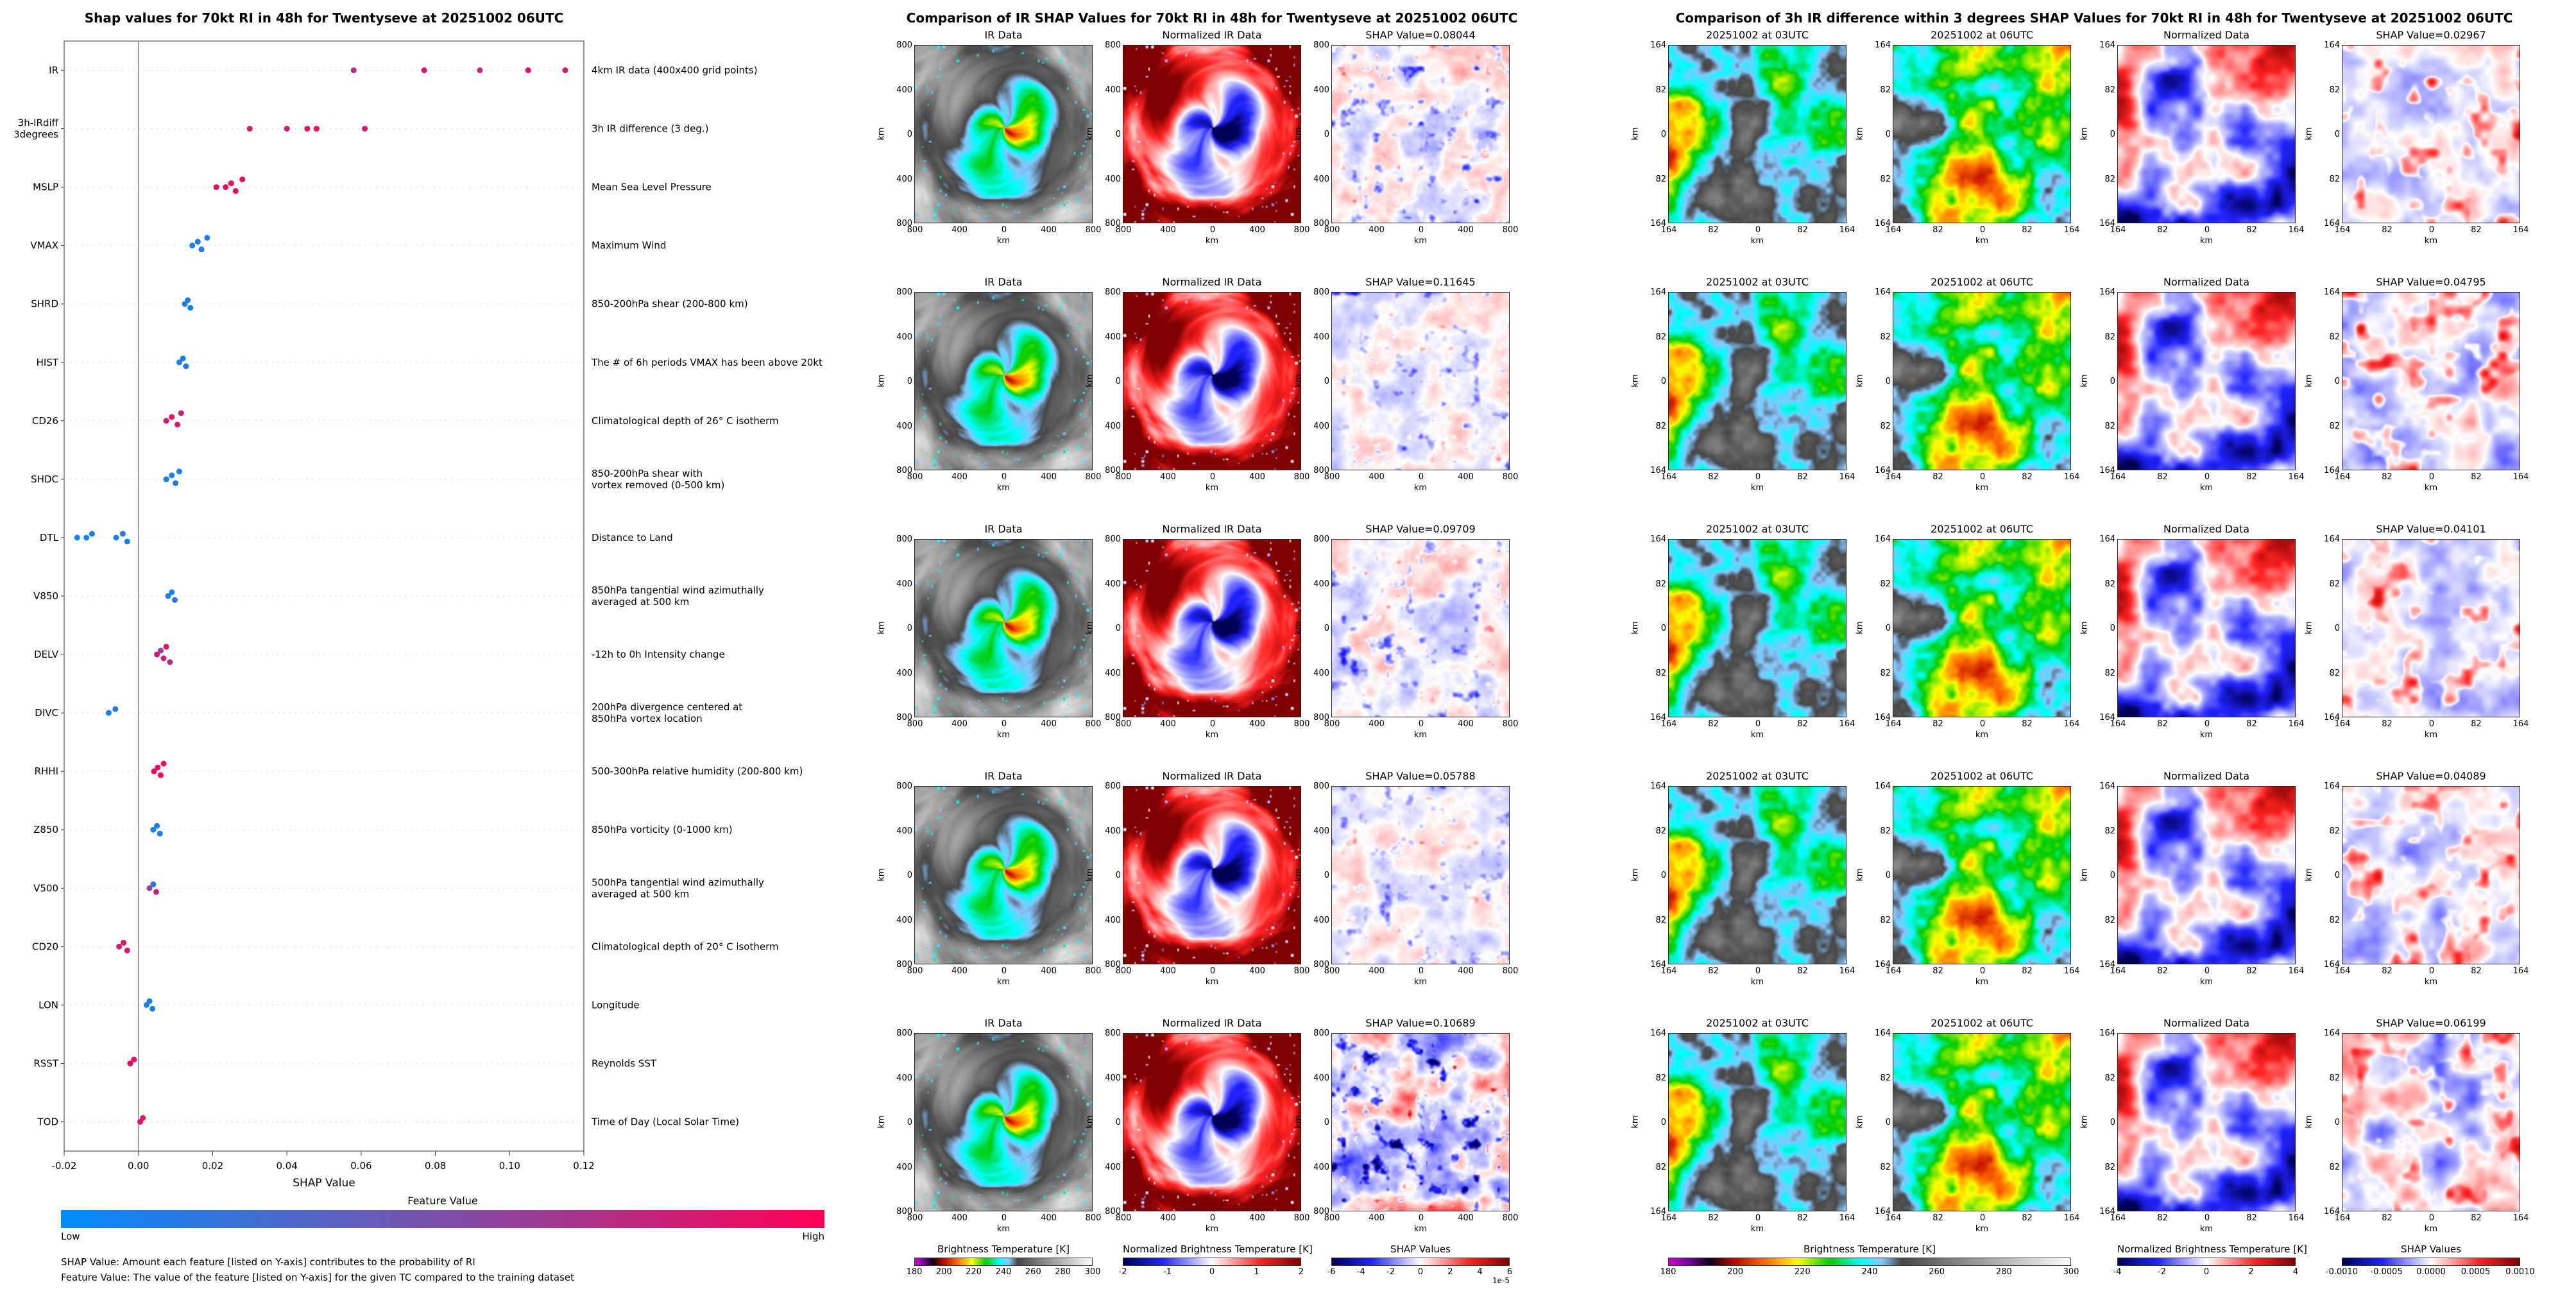  I want to click on colorbar-tick-label: 6, so click(1509, 1272).